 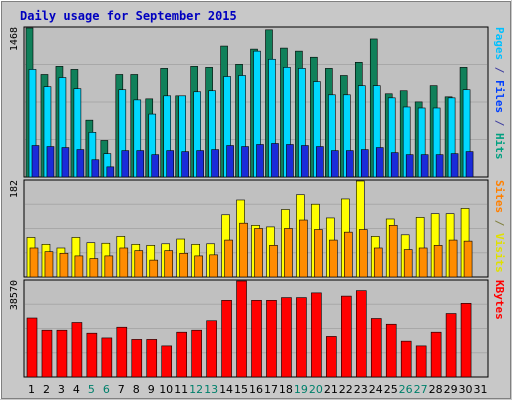 I want to click on x-tick-label: 11, so click(x=181, y=389).